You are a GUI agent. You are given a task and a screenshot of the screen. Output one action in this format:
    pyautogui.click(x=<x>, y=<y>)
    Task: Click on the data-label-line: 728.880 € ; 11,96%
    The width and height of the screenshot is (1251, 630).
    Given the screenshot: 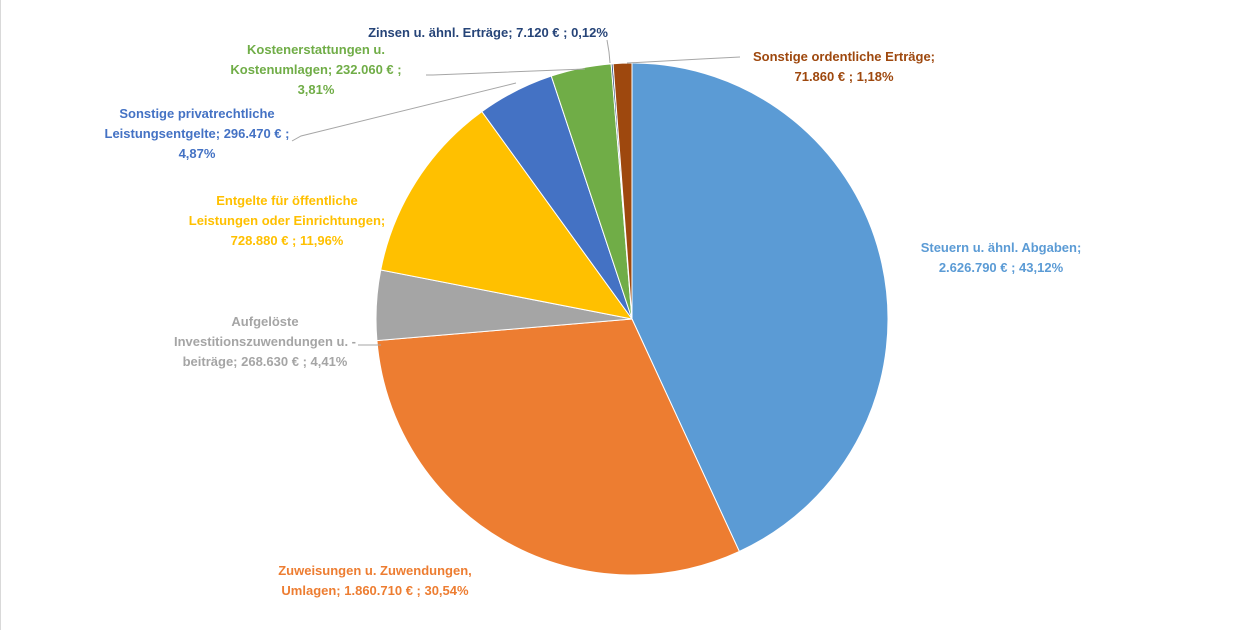 What is the action you would take?
    pyautogui.click(x=287, y=240)
    